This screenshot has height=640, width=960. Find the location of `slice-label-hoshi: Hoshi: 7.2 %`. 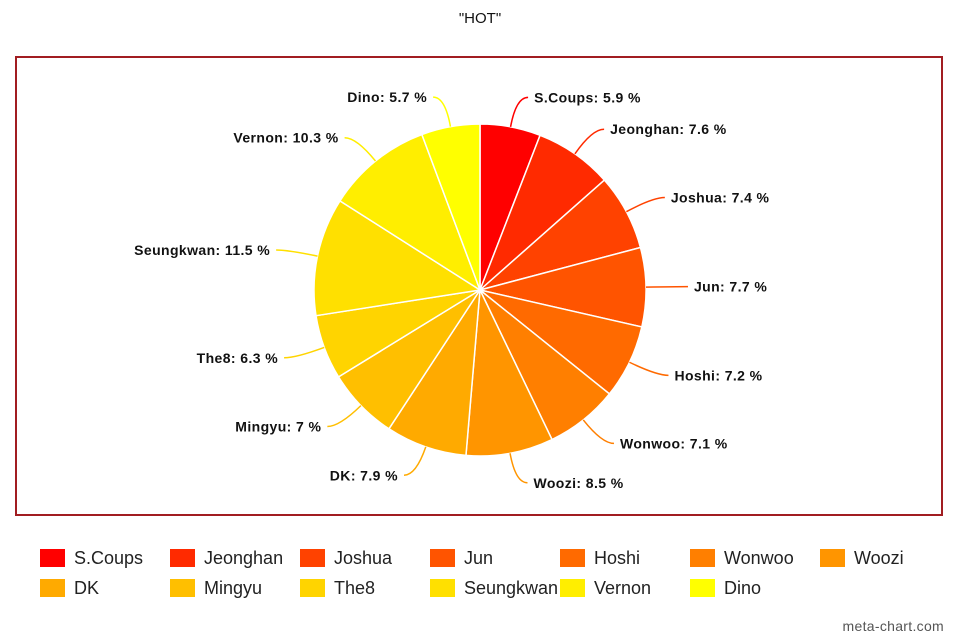

slice-label-hoshi: Hoshi: 7.2 % is located at coordinates (718, 375).